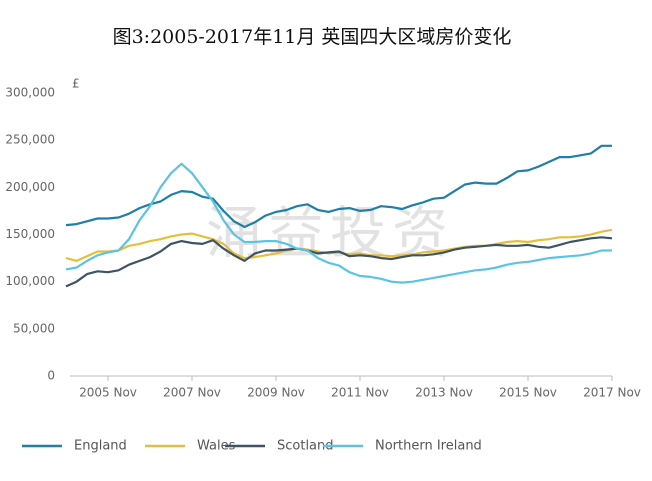 The width and height of the screenshot is (652, 481). What do you see at coordinates (51, 376) in the screenshot?
I see `y-tick-label: 0` at bounding box center [51, 376].